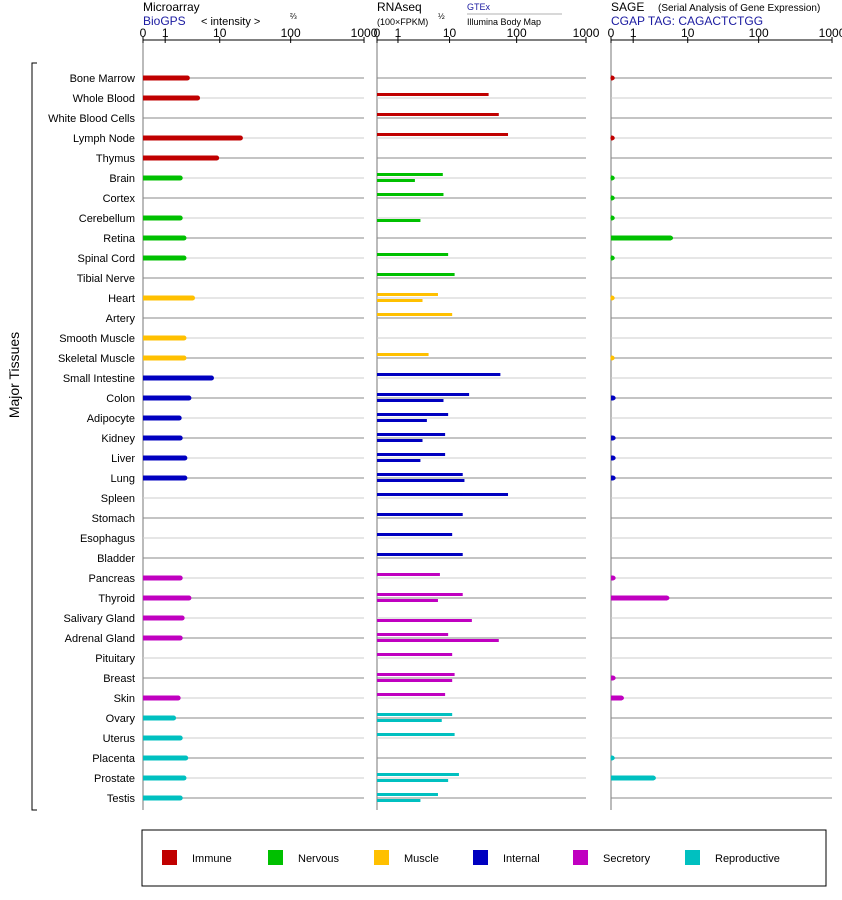  Describe the element at coordinates (143, 33) in the screenshot. I see `microarray-tick-label: 0` at that location.